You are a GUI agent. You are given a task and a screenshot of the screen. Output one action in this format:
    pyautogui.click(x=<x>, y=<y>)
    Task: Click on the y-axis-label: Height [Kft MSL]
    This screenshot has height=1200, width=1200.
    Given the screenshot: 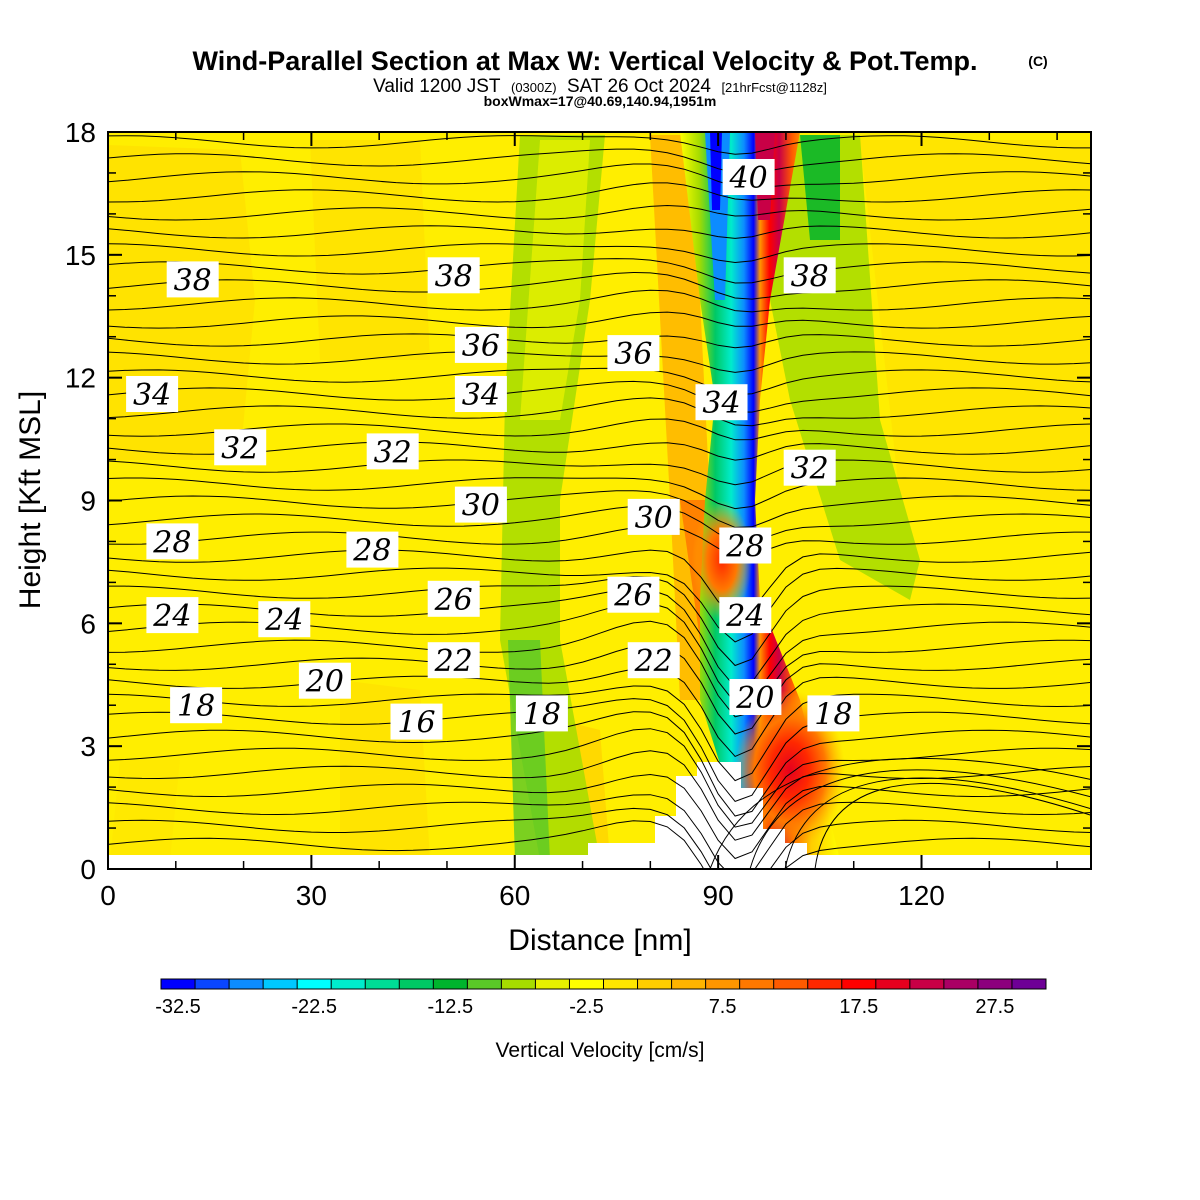 What is the action you would take?
    pyautogui.click(x=30, y=500)
    